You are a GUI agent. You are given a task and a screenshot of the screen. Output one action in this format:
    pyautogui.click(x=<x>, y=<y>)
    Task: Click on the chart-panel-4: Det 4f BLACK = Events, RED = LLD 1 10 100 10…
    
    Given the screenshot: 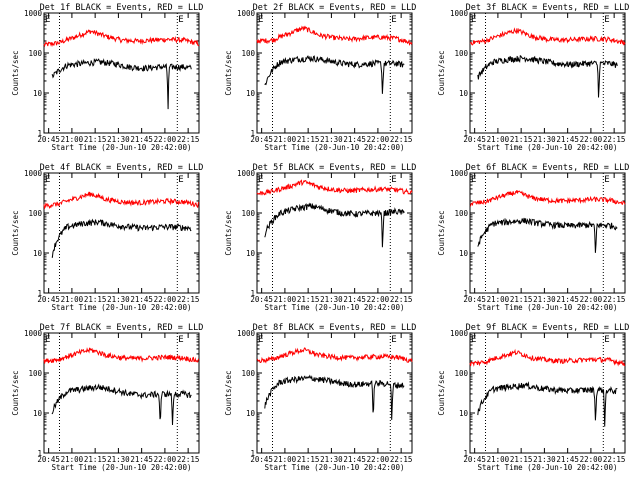 What is the action you would take?
    pyautogui.click(x=107, y=237)
    